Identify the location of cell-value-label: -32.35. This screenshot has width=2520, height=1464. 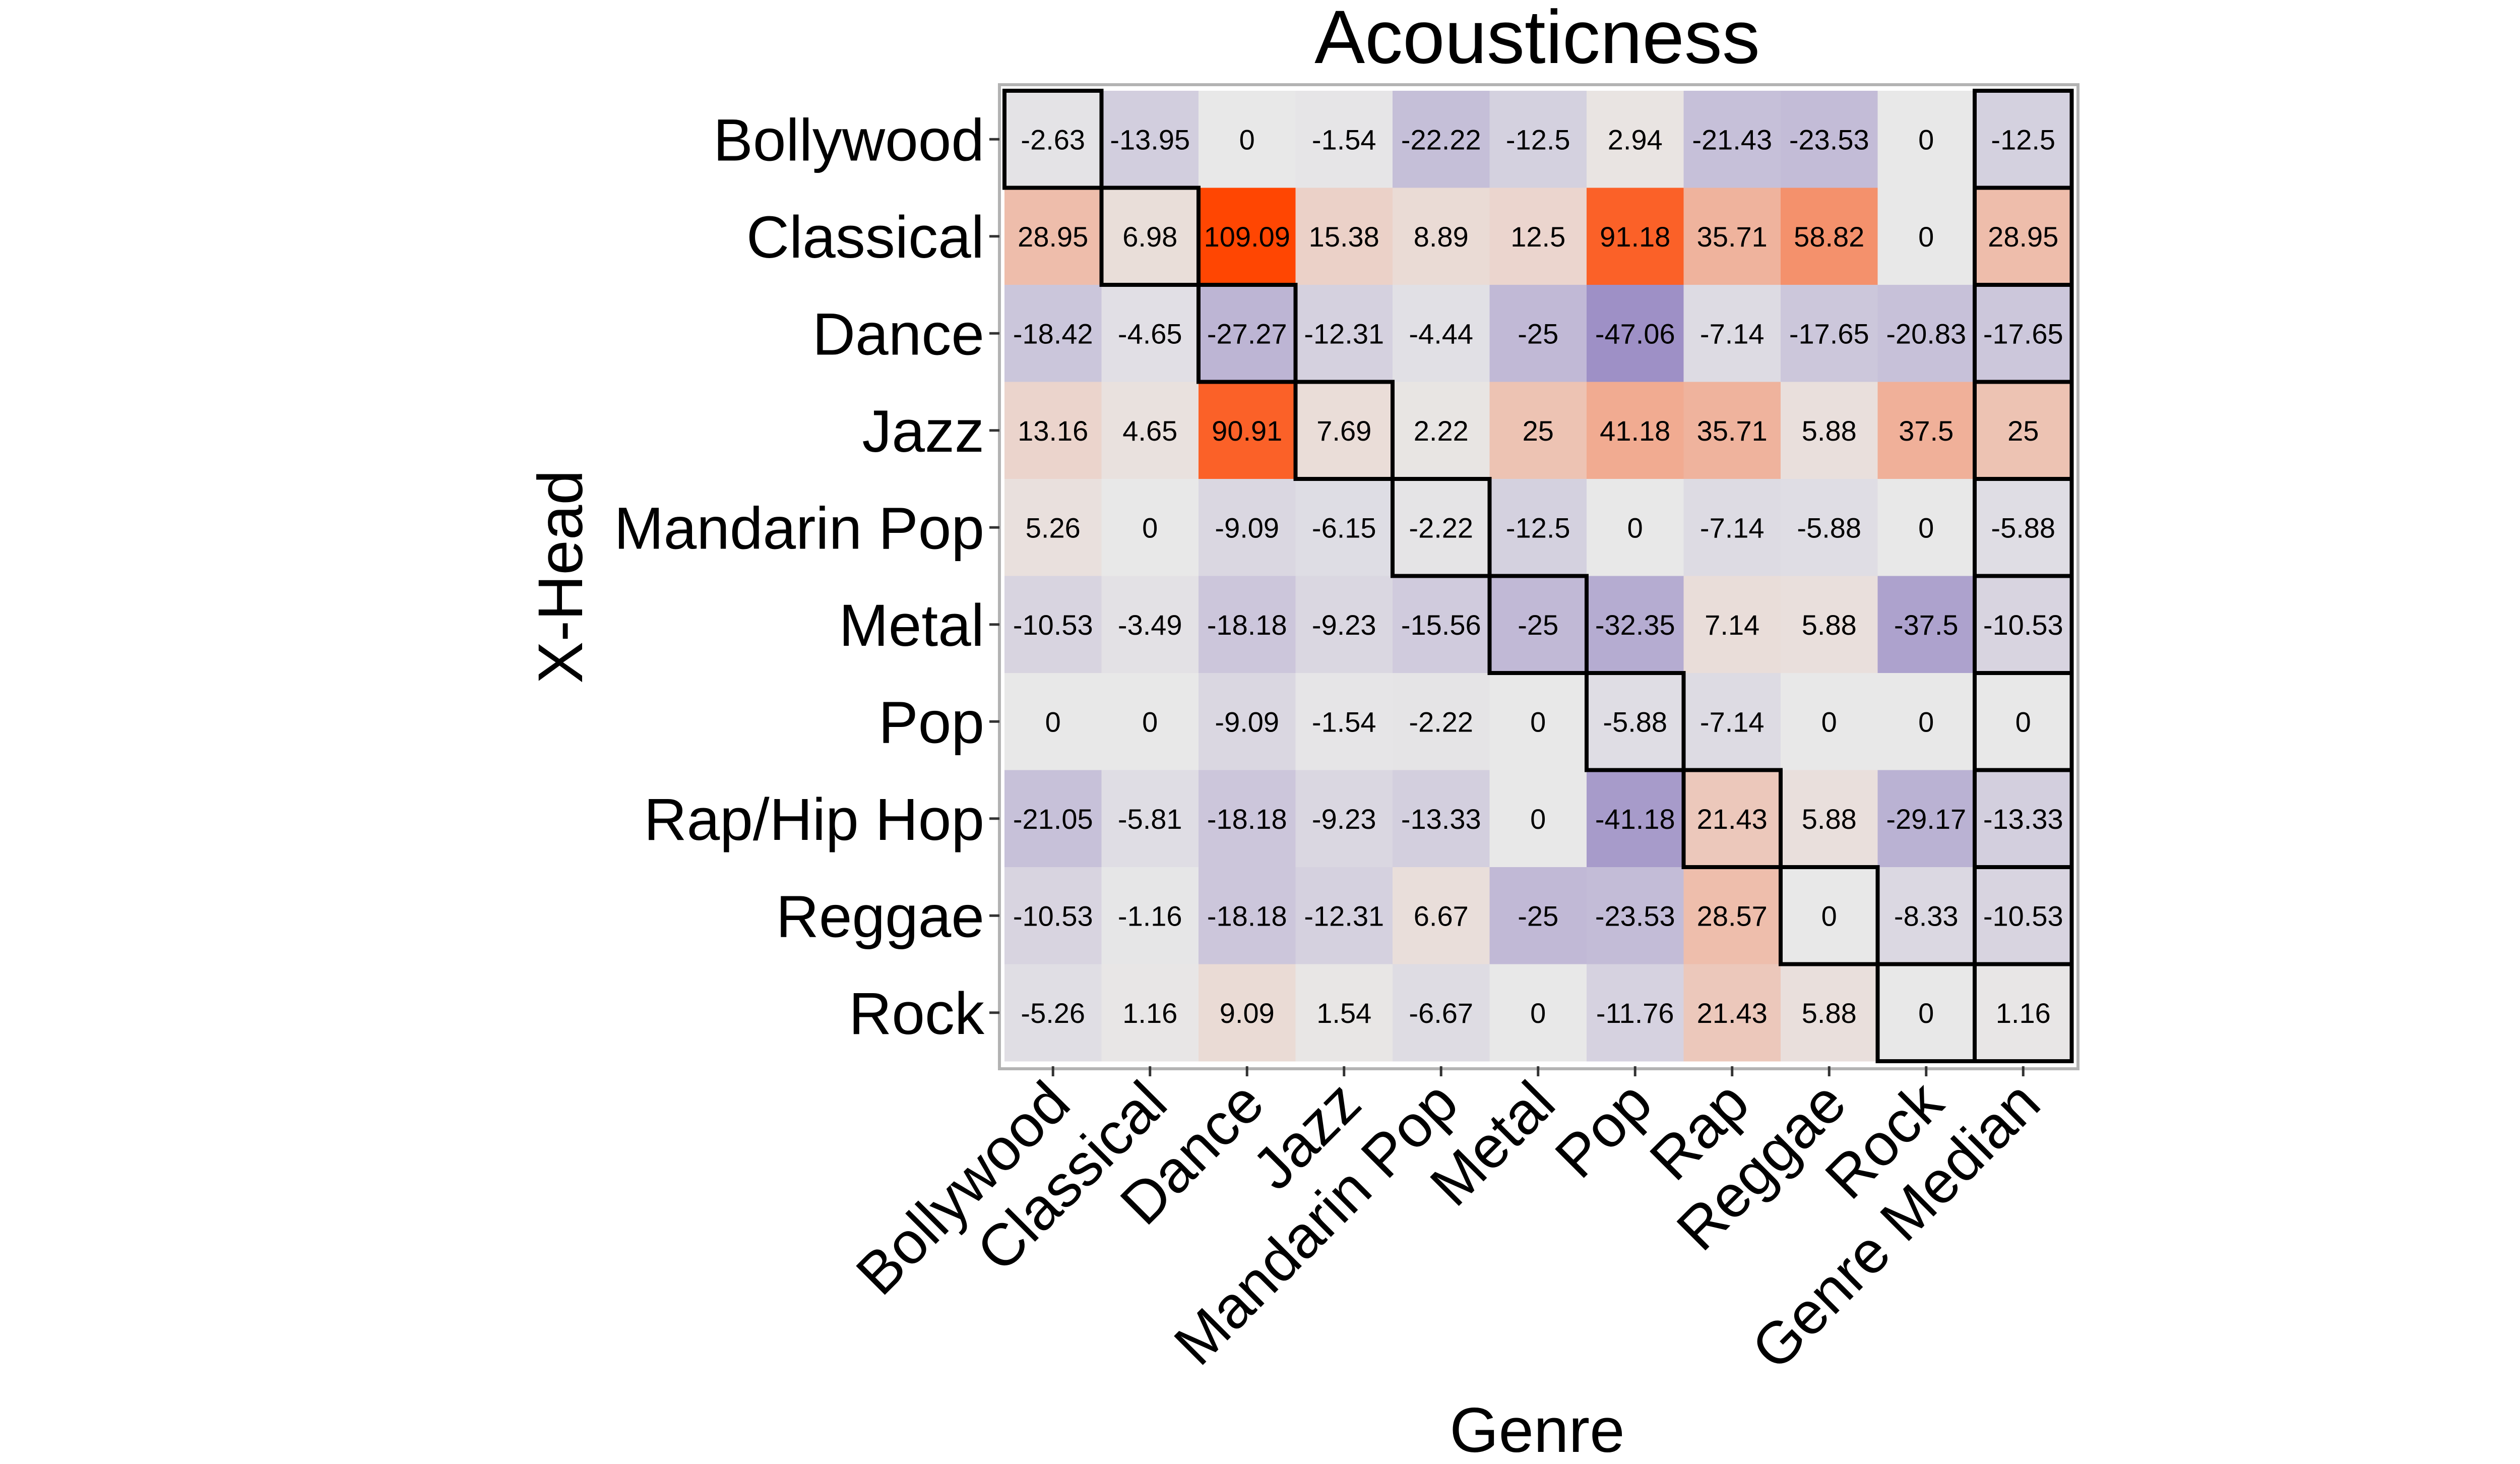
(1635, 625).